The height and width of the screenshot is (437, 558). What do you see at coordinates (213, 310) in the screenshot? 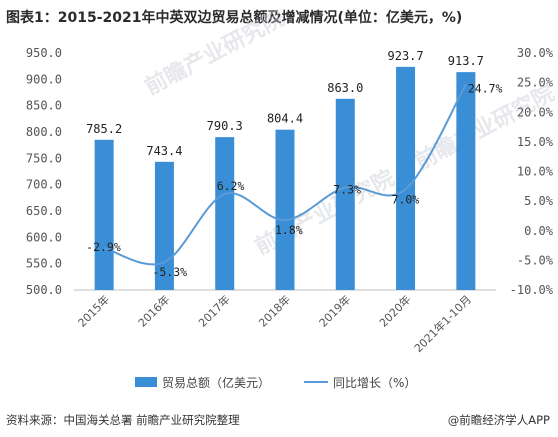
I see `x-tick-label: 2017年` at bounding box center [213, 310].